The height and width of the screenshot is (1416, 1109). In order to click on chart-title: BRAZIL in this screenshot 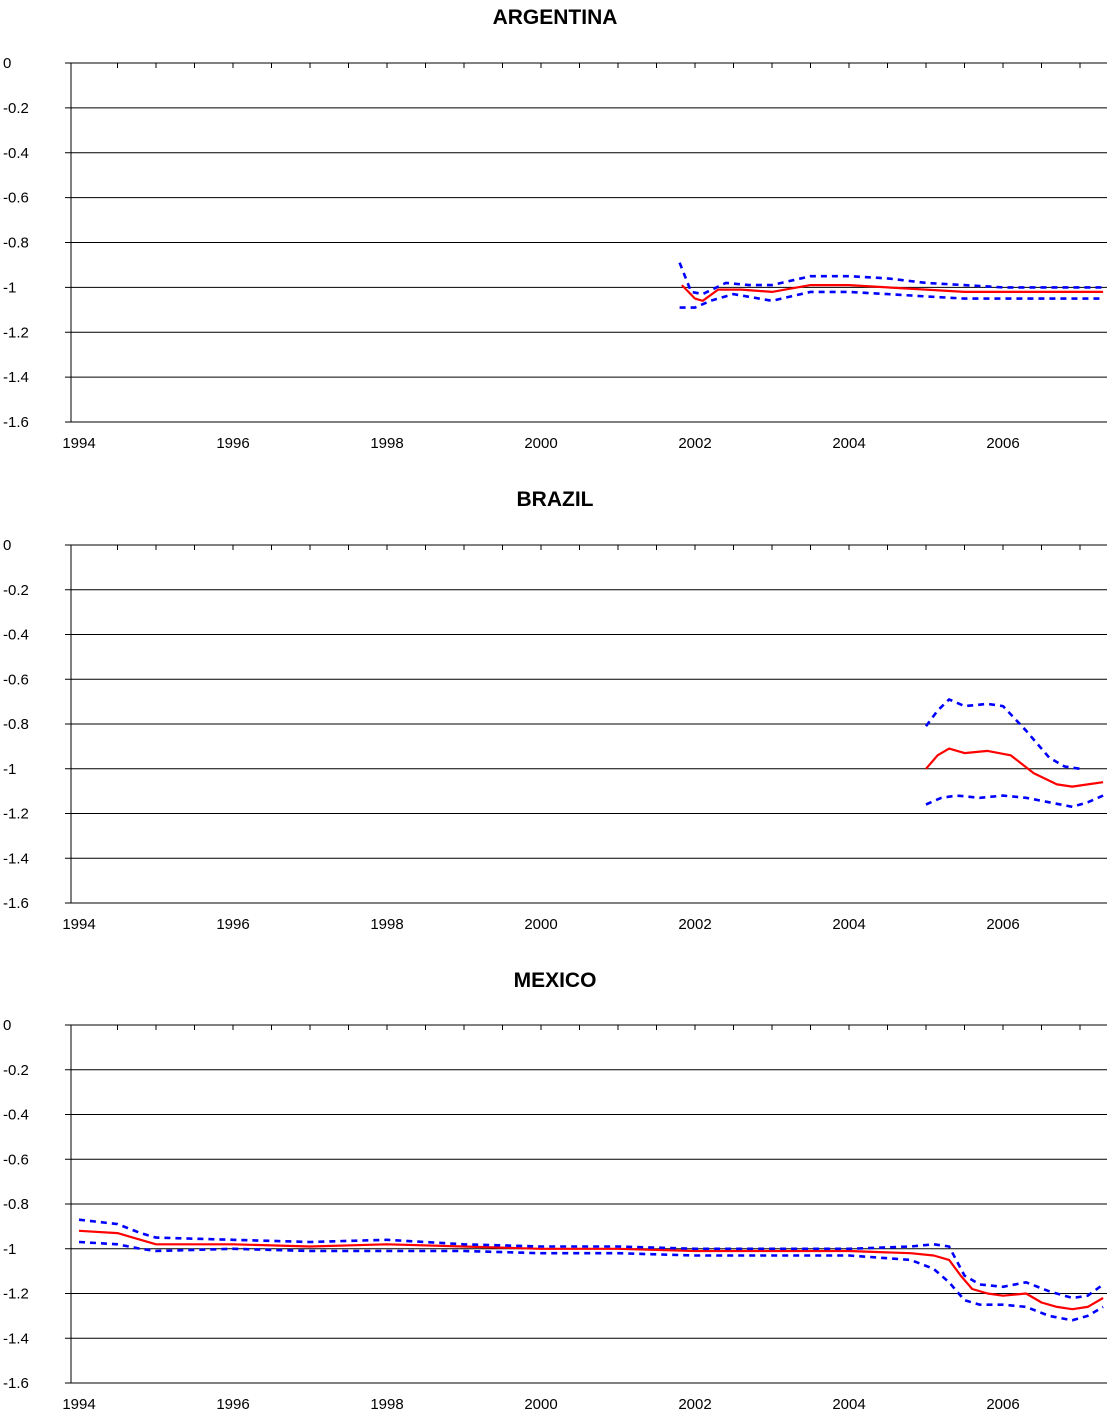, I will do `click(555, 499)`.